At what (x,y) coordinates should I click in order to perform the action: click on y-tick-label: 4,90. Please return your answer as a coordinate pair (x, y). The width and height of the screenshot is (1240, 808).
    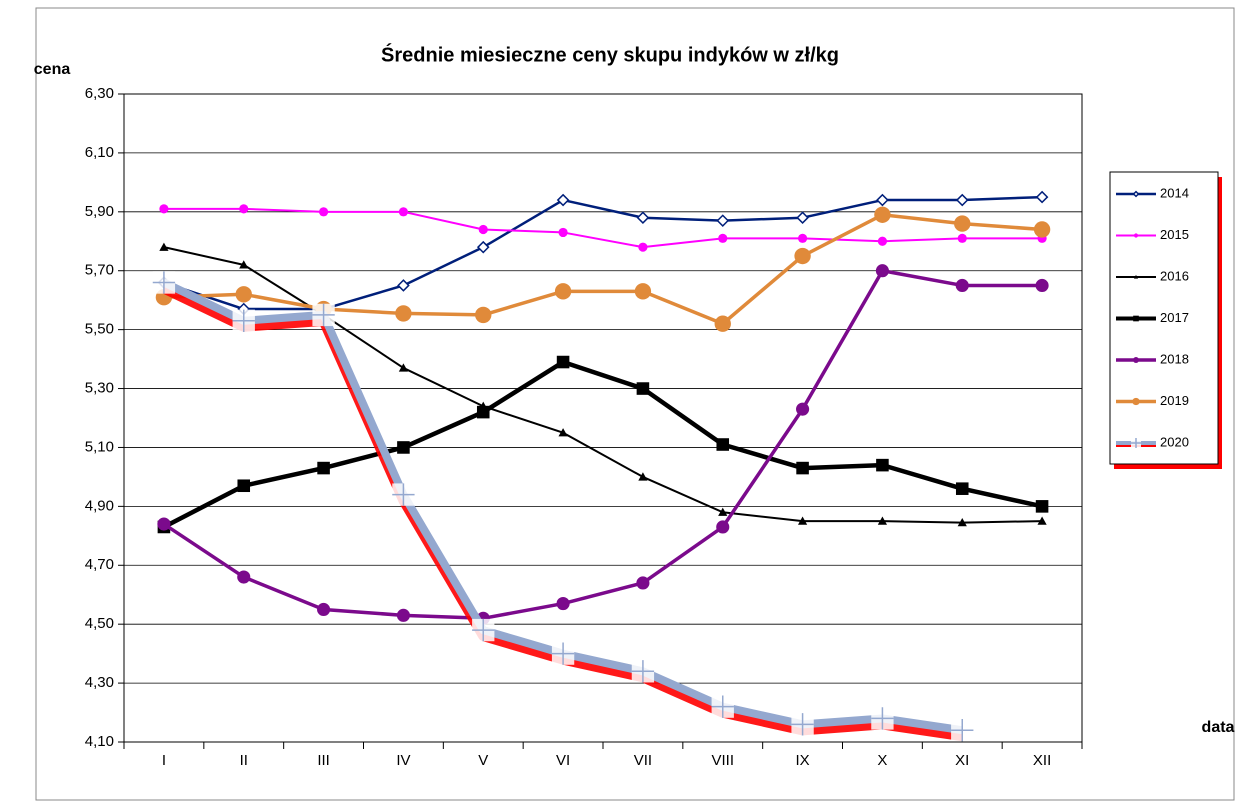
    Looking at the image, I should click on (99, 505).